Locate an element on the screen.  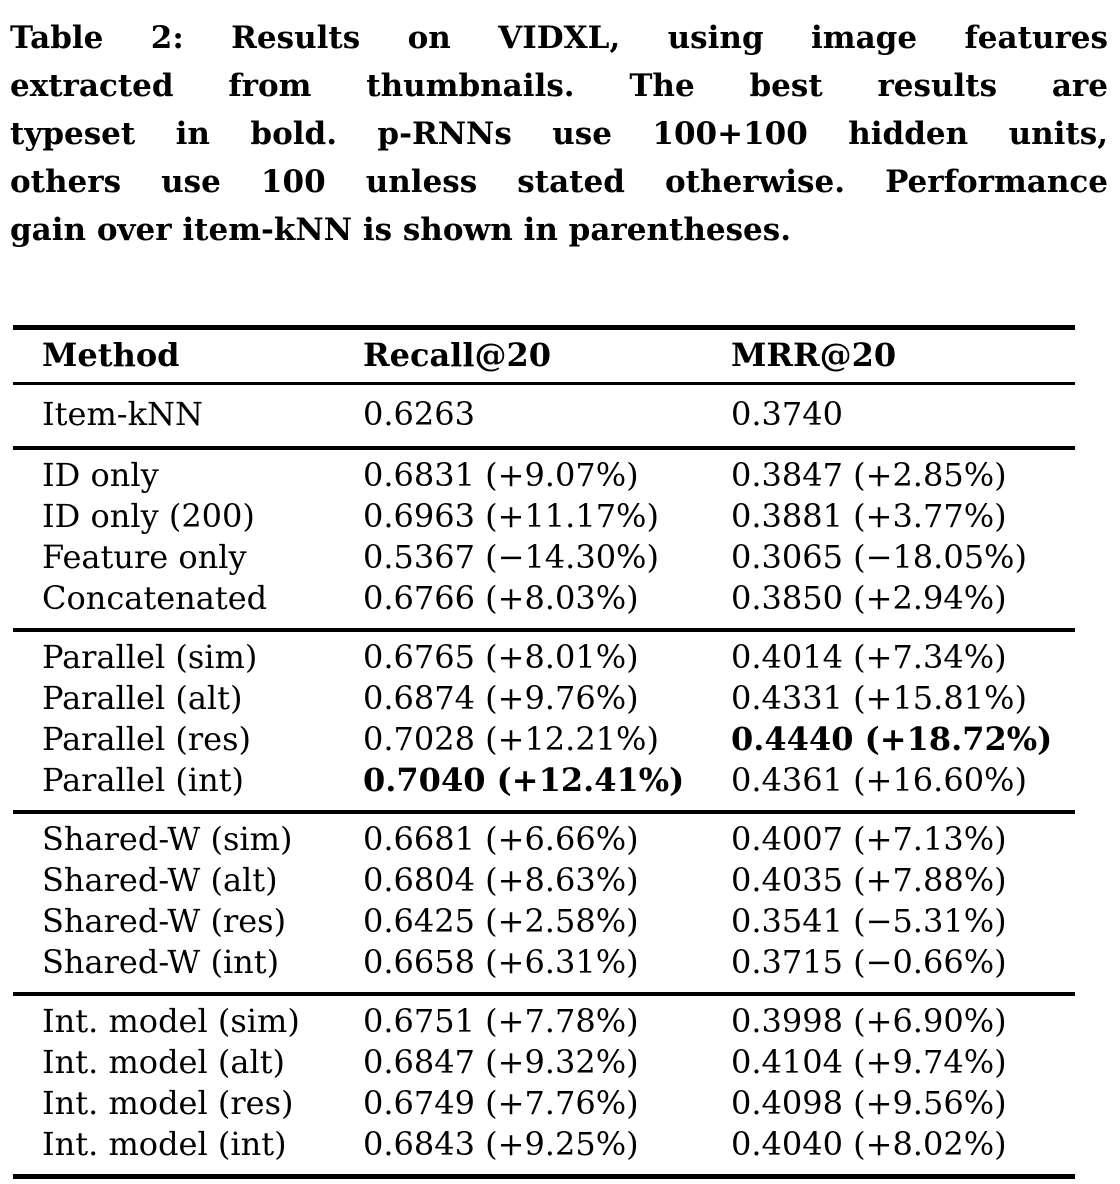
recall-gain: (+8.01%) is located at coordinates (562, 657).